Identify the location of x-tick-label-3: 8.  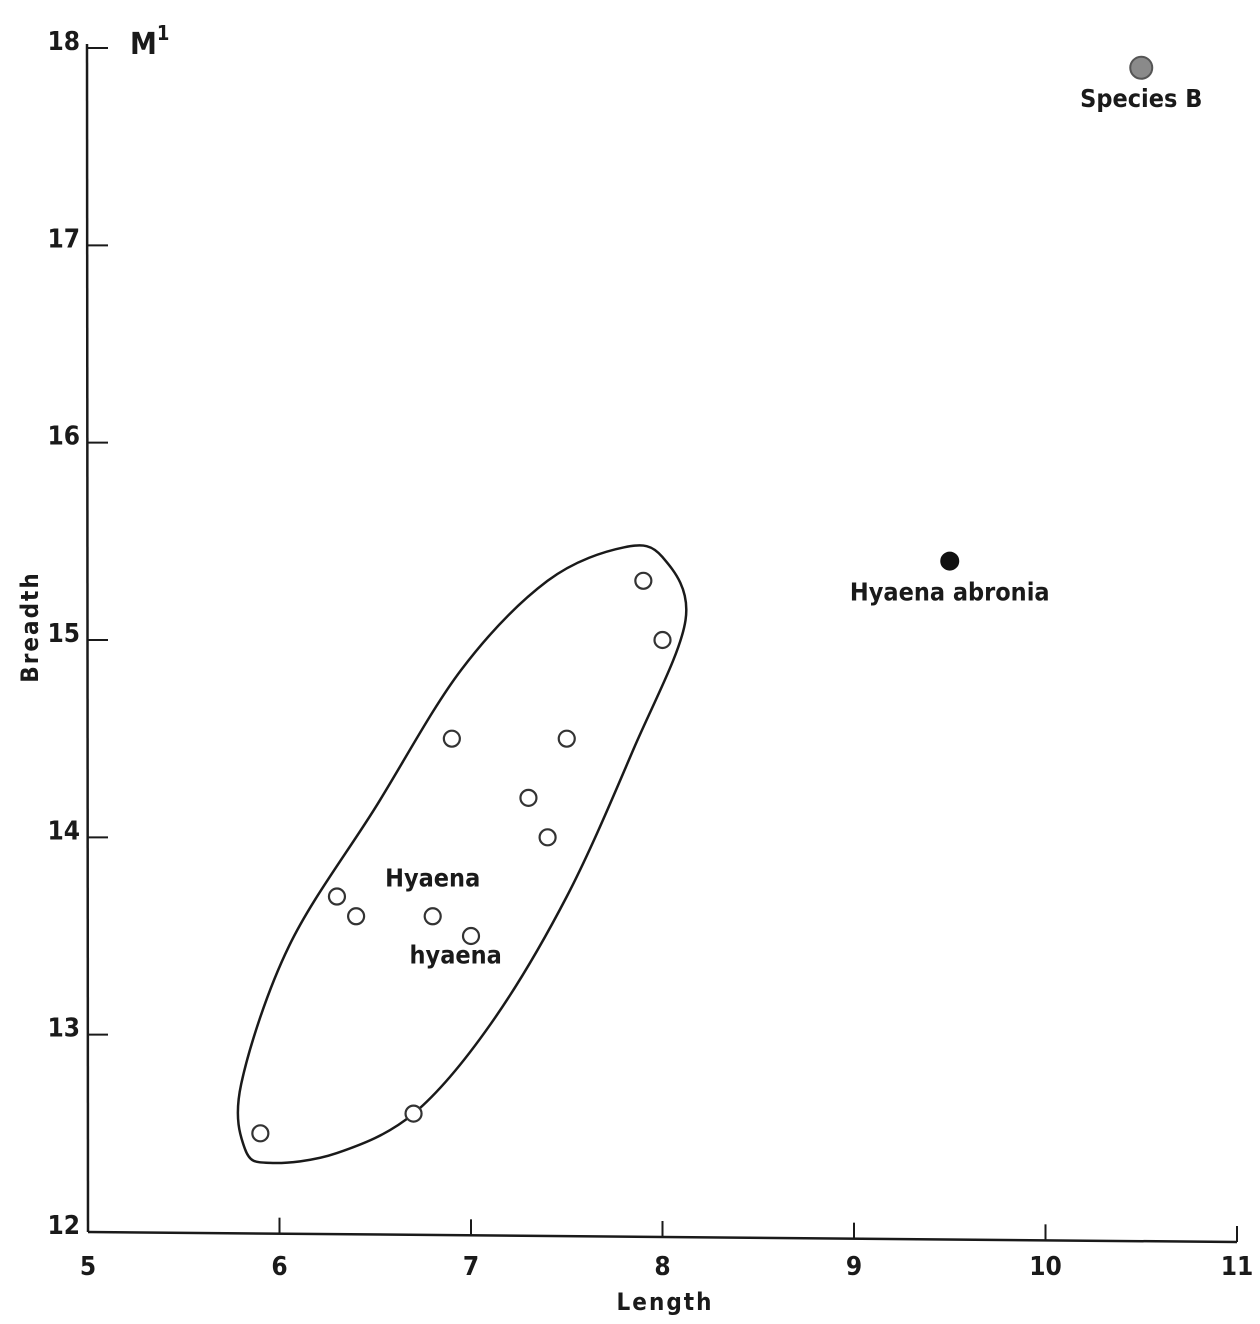
(662, 1267).